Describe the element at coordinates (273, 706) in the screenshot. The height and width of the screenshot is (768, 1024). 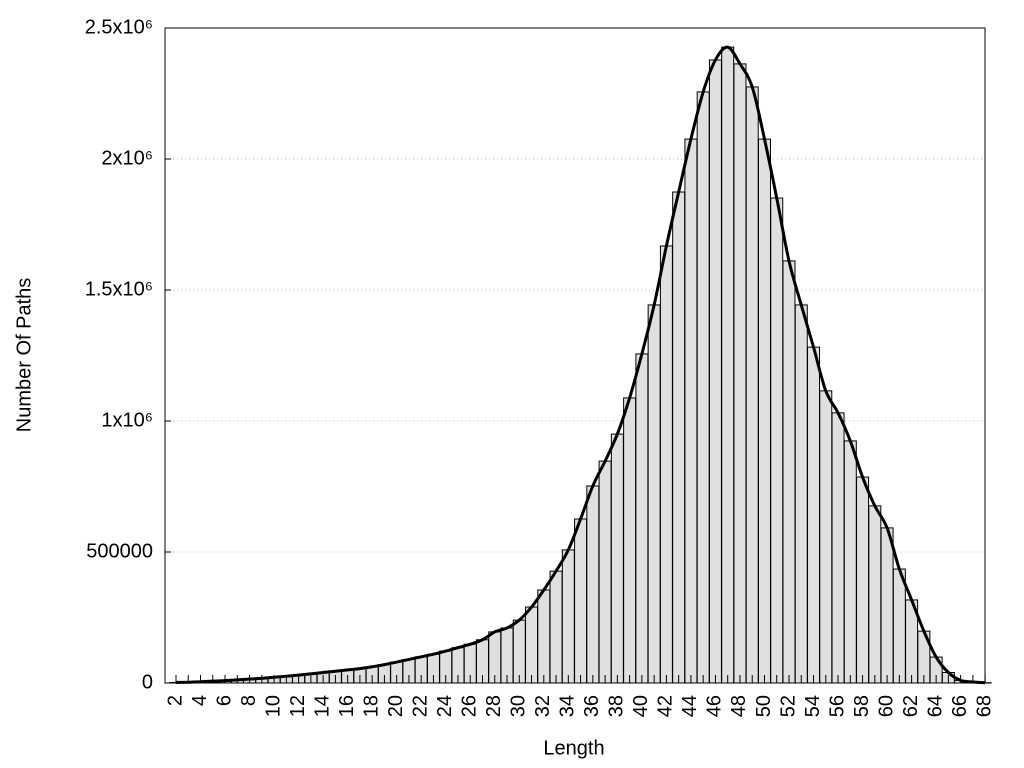
I see `x-tick-label: 10` at that location.